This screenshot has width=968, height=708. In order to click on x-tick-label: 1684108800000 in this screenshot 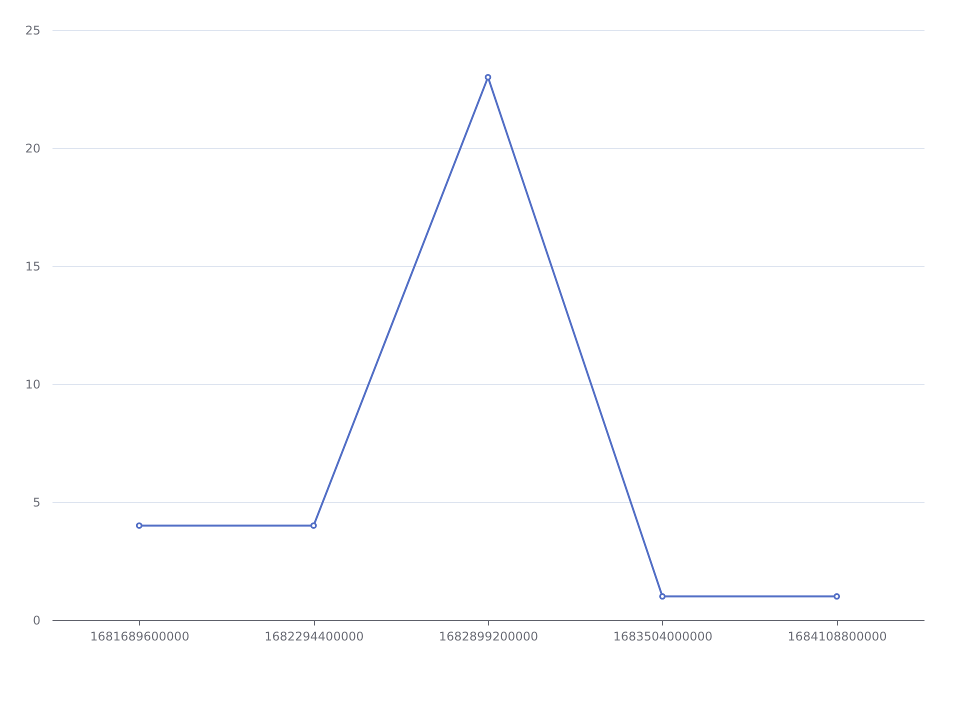, I will do `click(837, 637)`.